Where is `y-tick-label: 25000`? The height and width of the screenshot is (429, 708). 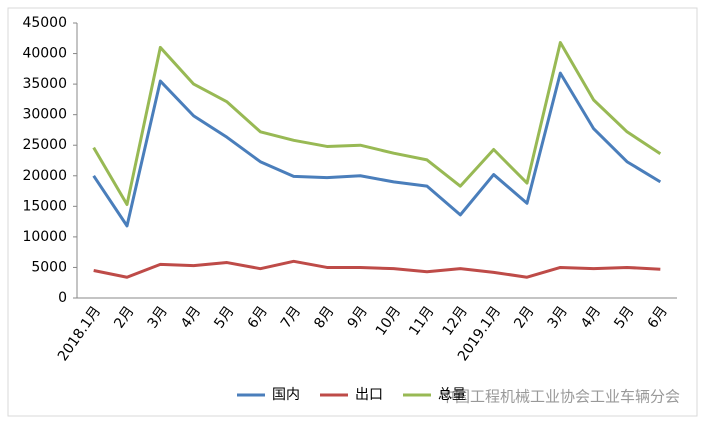 y-tick-label: 25000 is located at coordinates (44, 145).